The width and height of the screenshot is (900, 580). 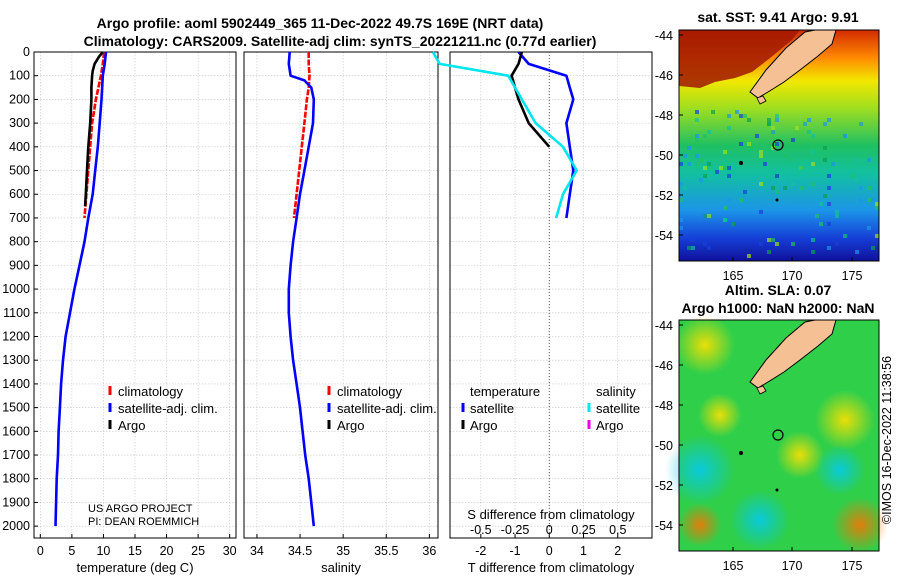 What do you see at coordinates (551, 514) in the screenshot?
I see `s-difference-axis-label: S difference from climatology` at bounding box center [551, 514].